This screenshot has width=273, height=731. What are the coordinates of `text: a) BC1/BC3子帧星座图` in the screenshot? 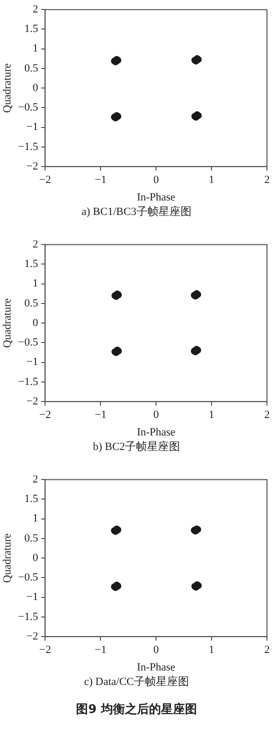 It's located at (136, 212).